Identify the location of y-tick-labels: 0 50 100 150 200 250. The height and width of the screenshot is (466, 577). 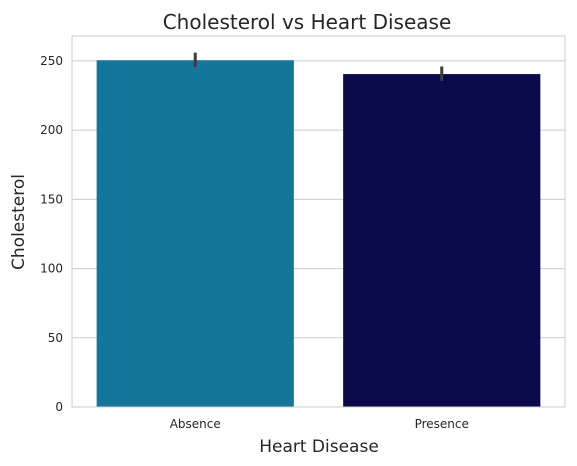
(51, 234).